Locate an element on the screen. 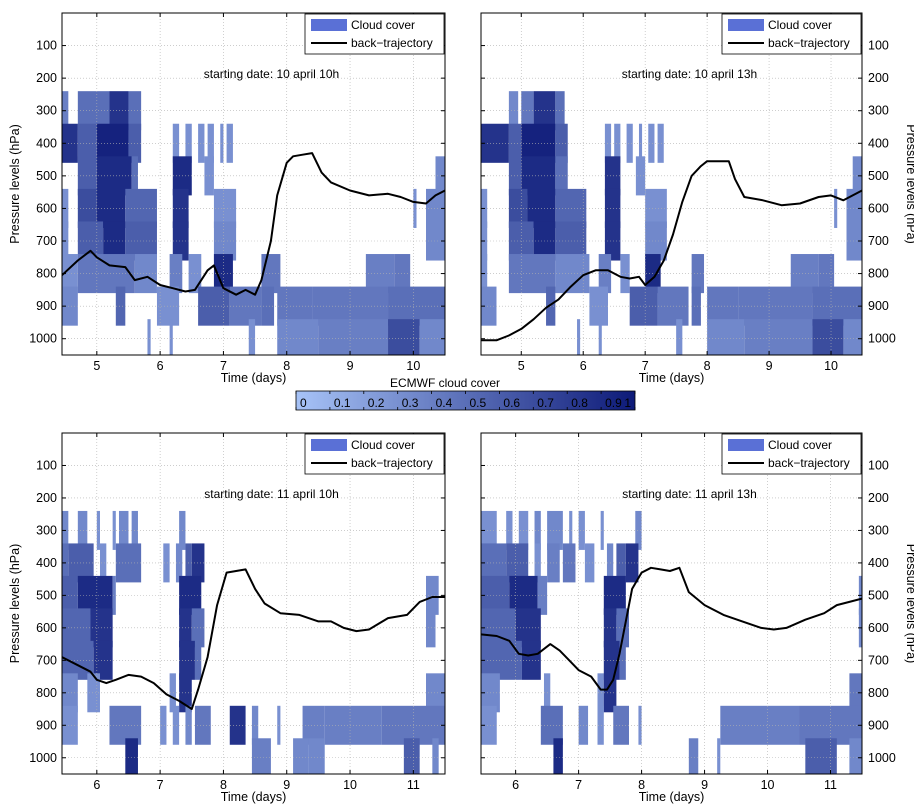 This screenshot has width=914, height=808. legend-trajectory-label: back−trajectory is located at coordinates (392, 43).